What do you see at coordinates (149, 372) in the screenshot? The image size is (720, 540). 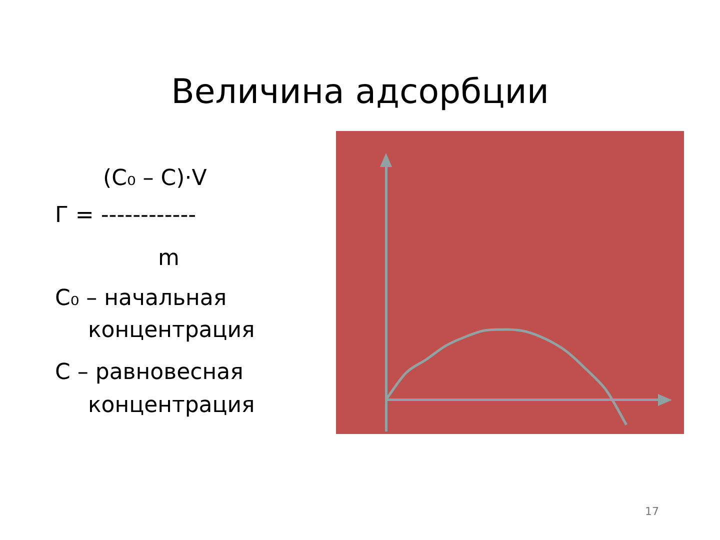 I see `text: C – равновесная` at bounding box center [149, 372].